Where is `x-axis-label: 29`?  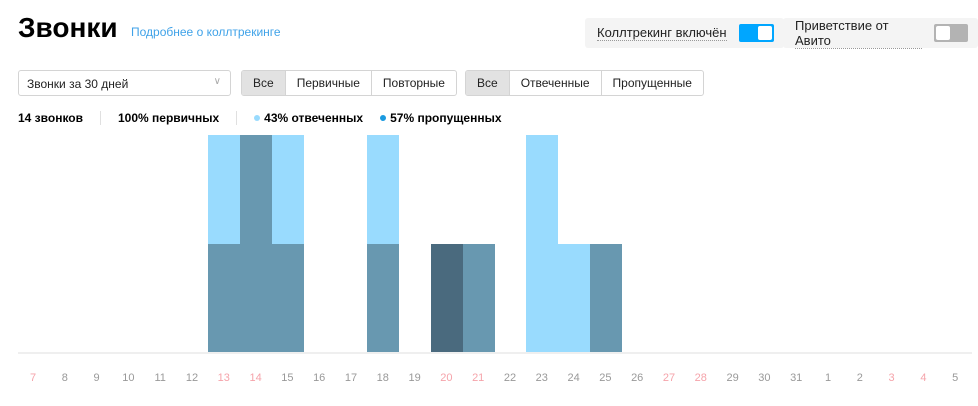
x-axis-label: 29 is located at coordinates (732, 378).